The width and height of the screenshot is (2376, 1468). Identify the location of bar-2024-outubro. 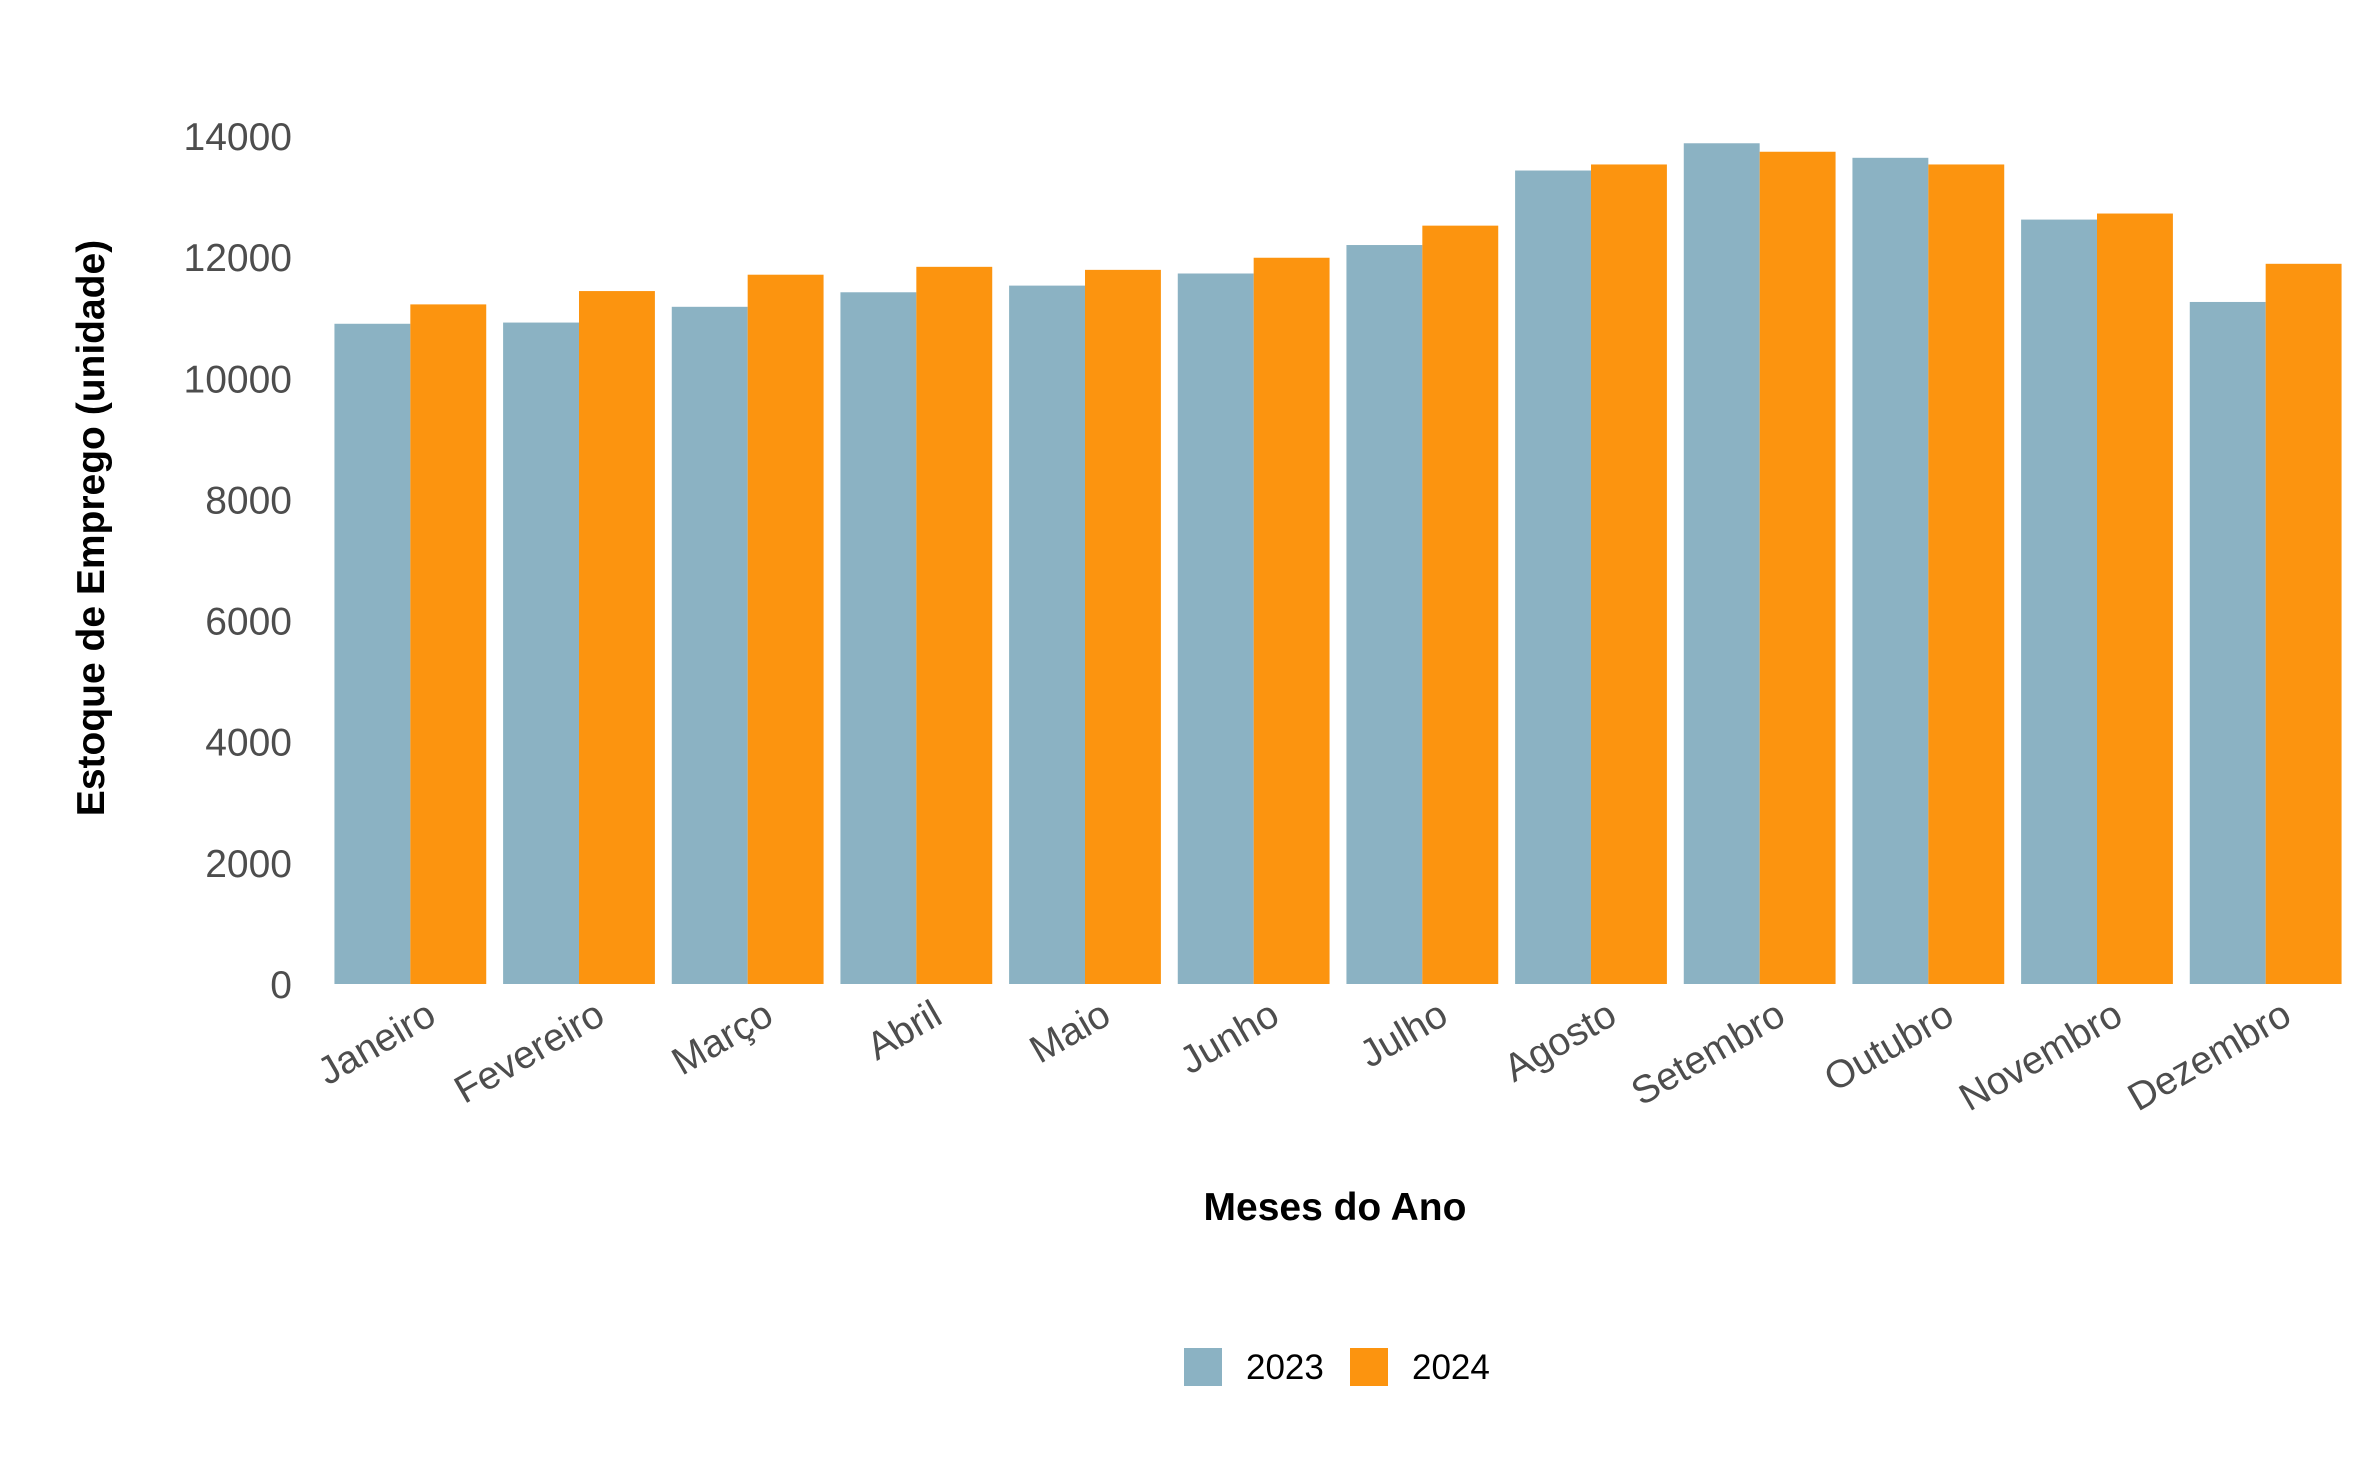
(1966, 574).